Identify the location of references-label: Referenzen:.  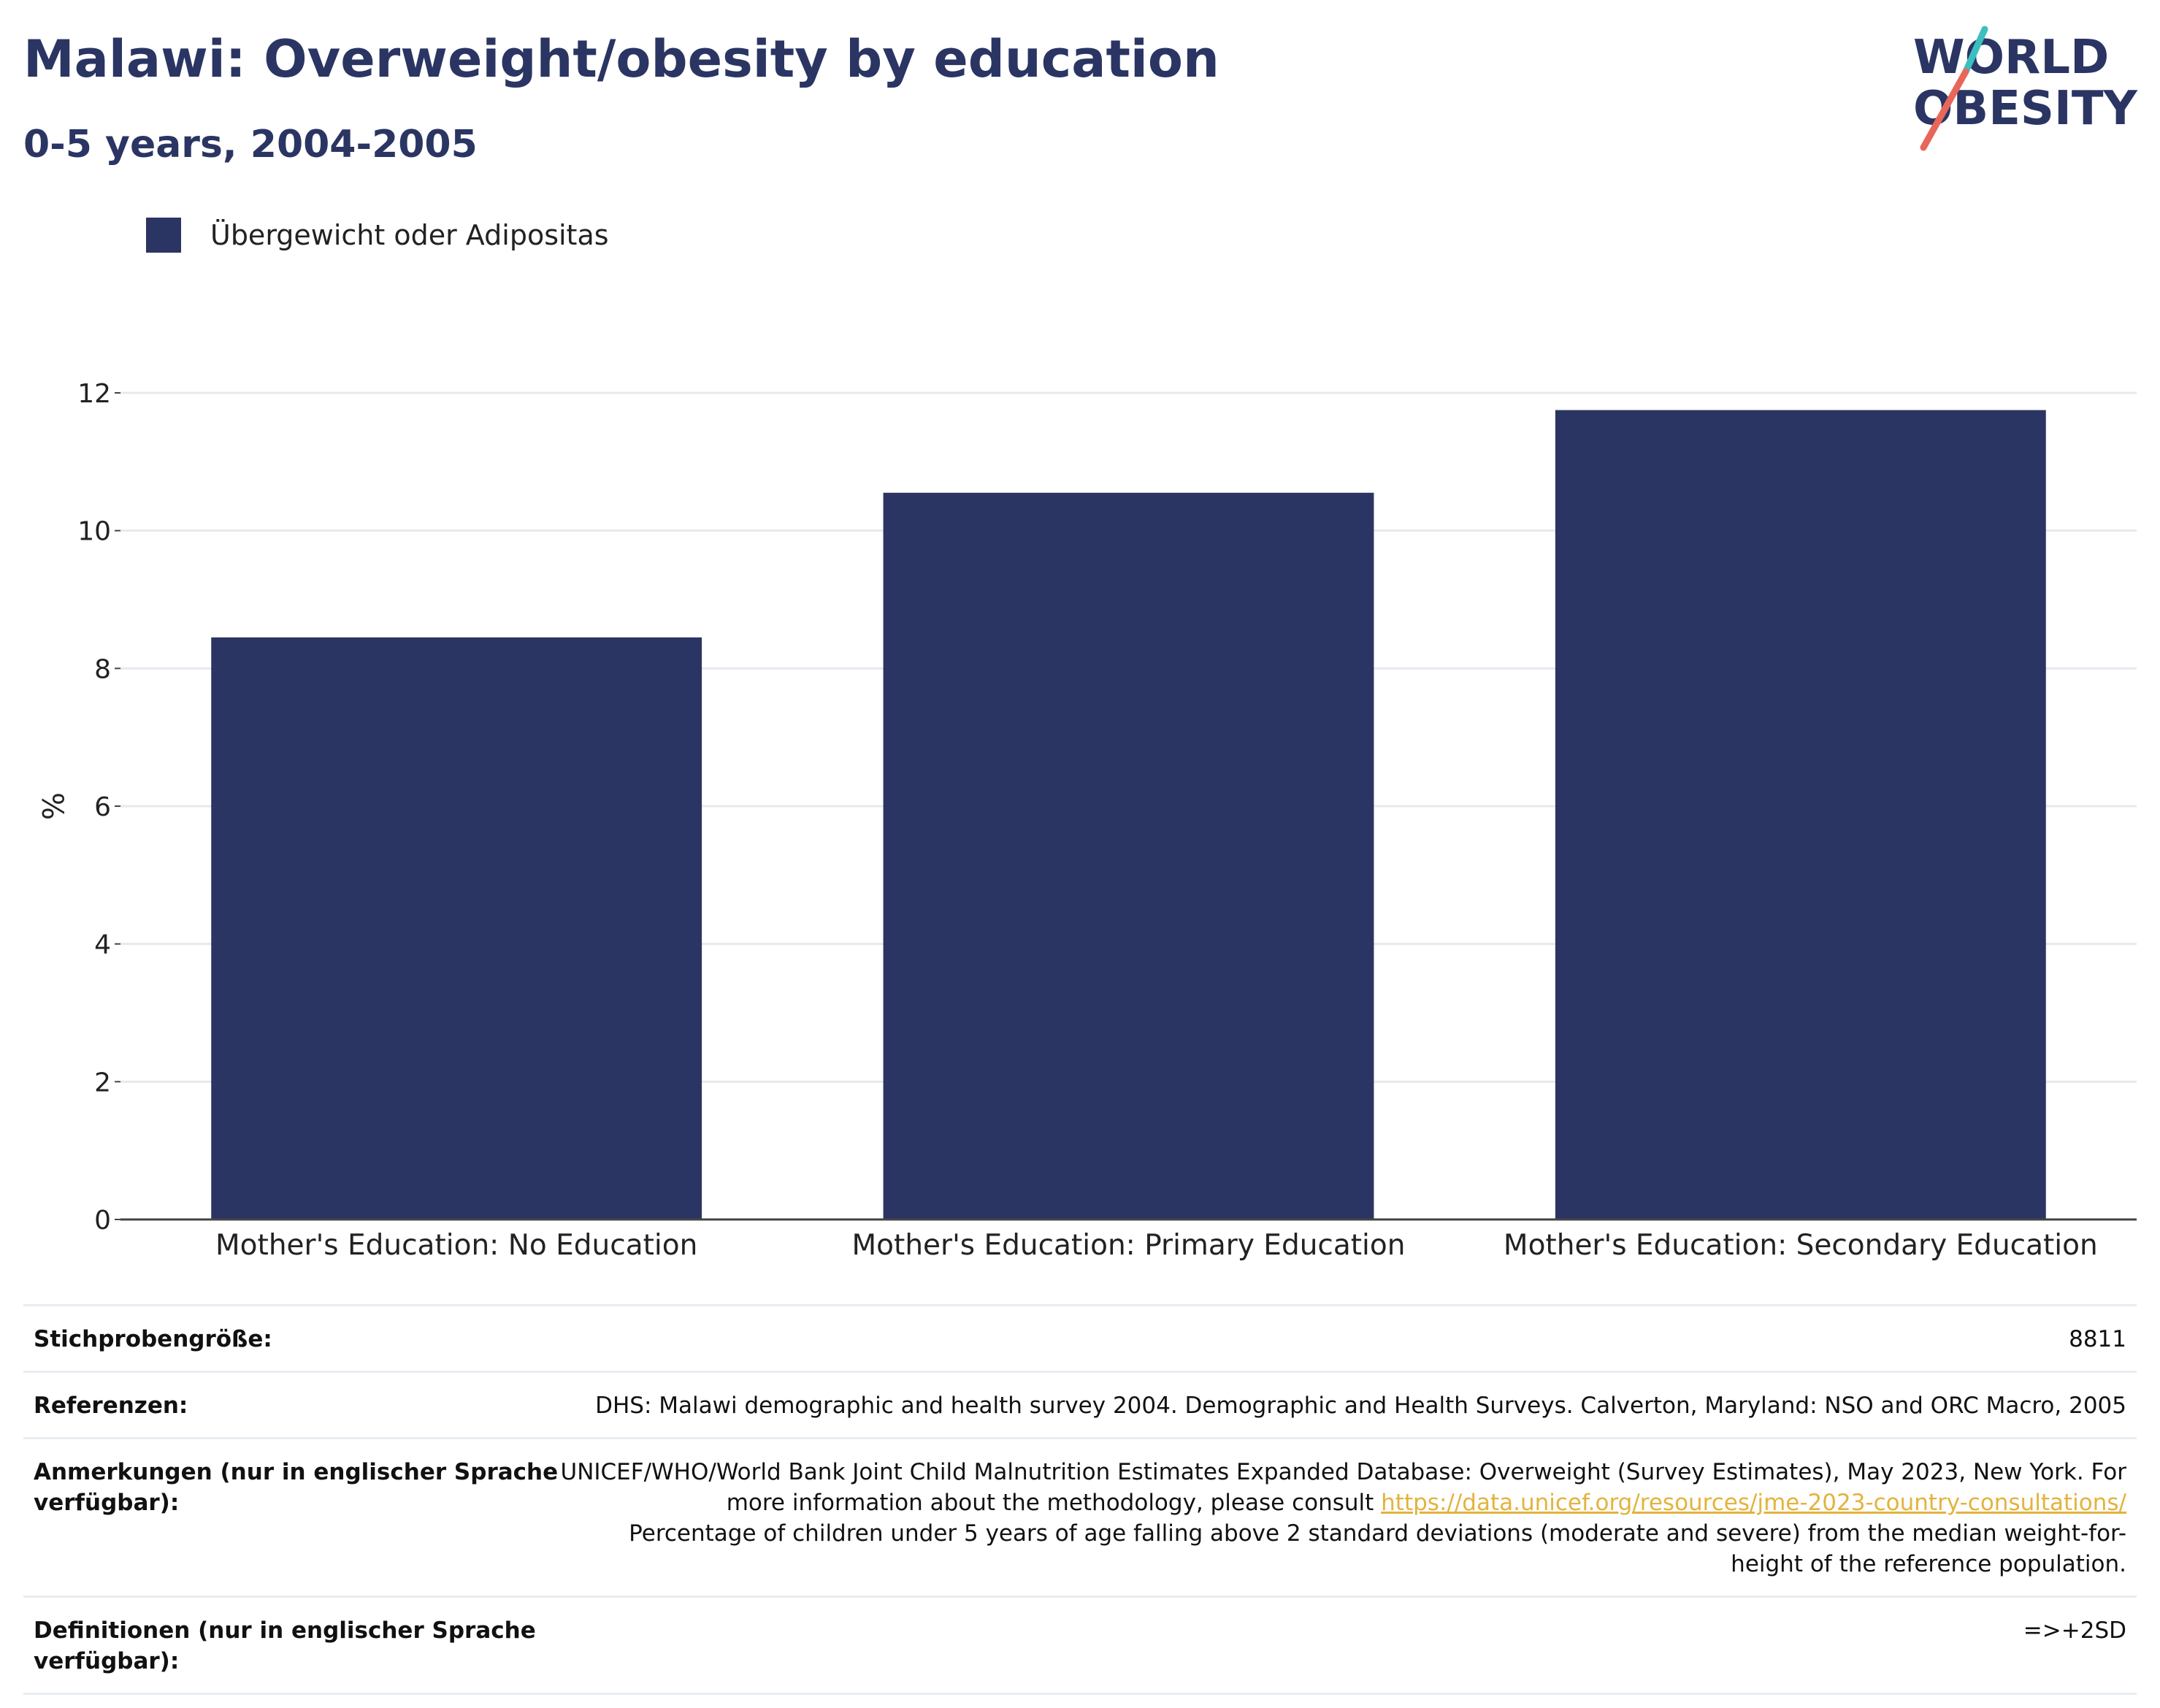
(111, 1406).